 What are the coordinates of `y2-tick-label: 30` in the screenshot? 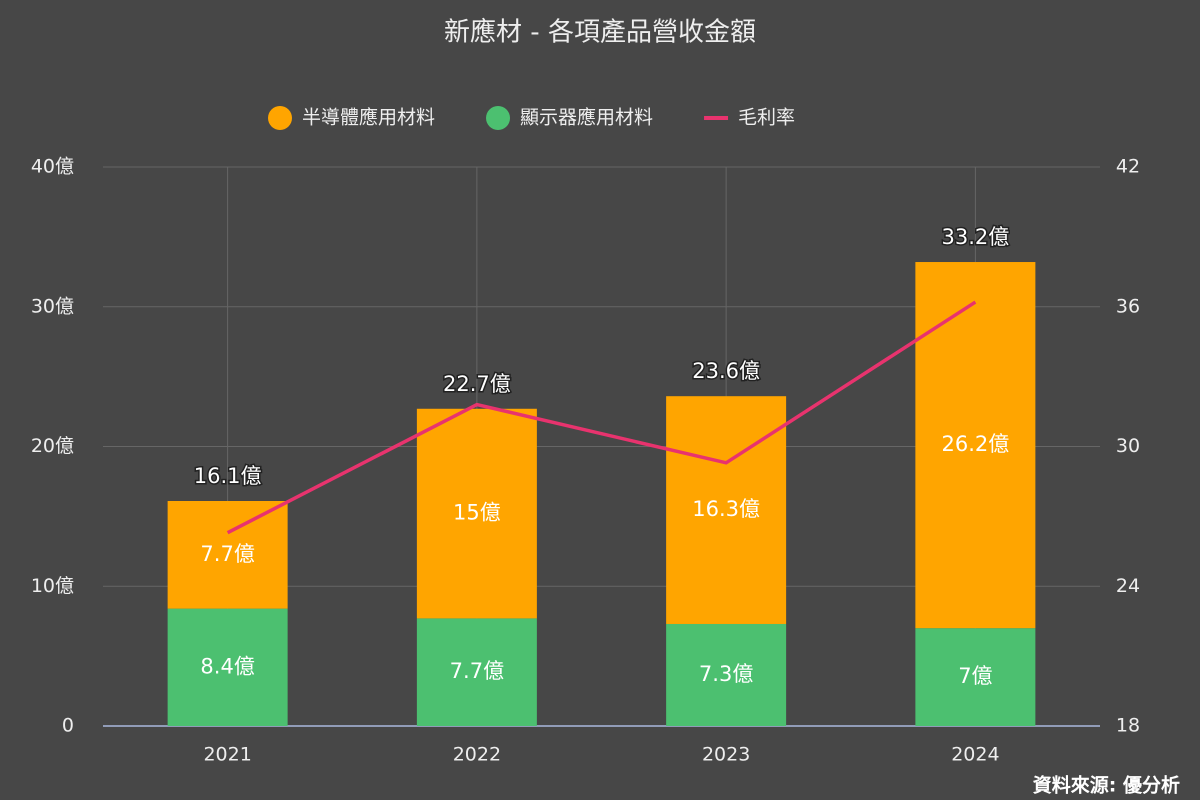 It's located at (1128, 446).